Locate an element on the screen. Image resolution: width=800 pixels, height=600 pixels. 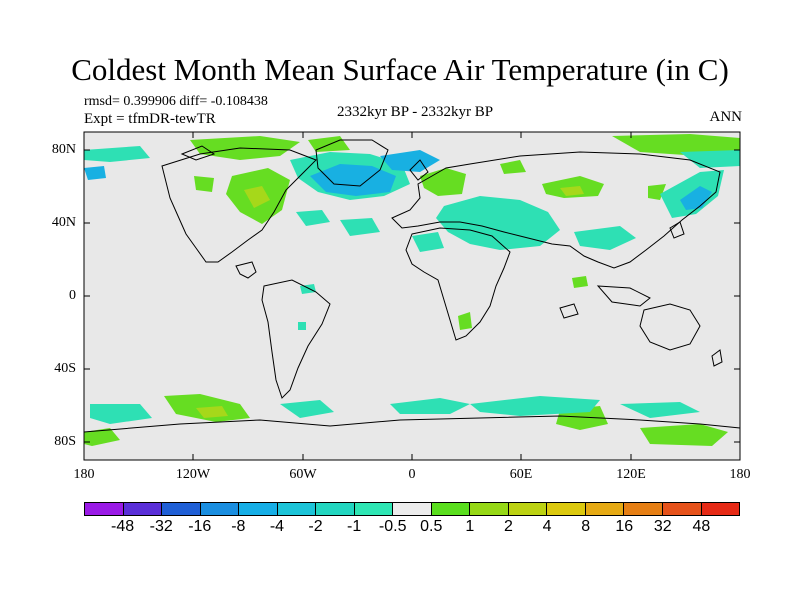
lon-label-0: 0 is located at coordinates (412, 474).